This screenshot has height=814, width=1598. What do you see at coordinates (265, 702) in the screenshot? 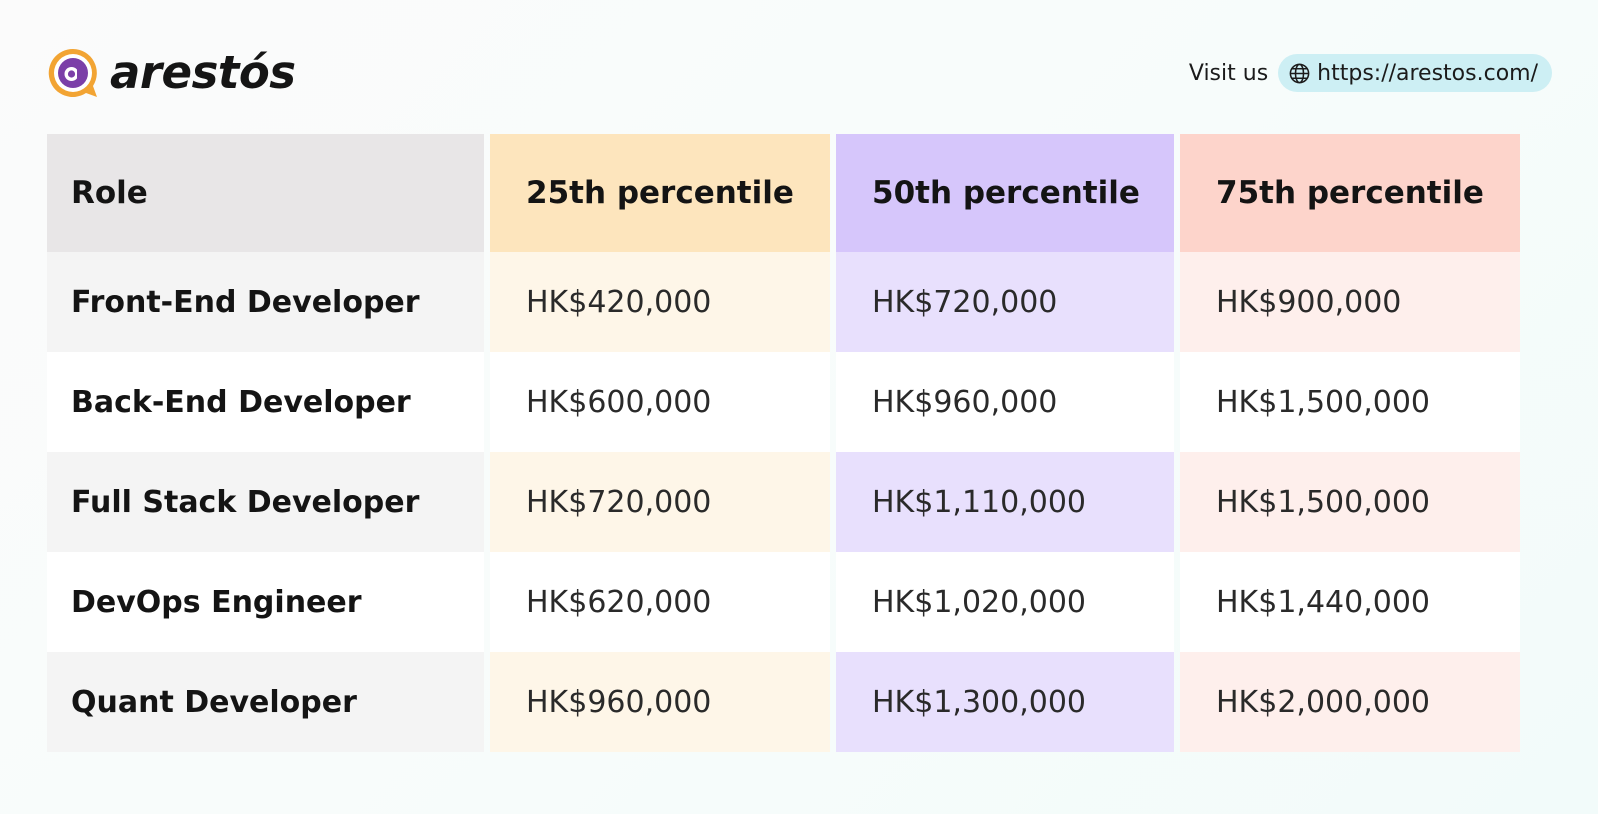
I see `role-cell: Quant Developer` at bounding box center [265, 702].